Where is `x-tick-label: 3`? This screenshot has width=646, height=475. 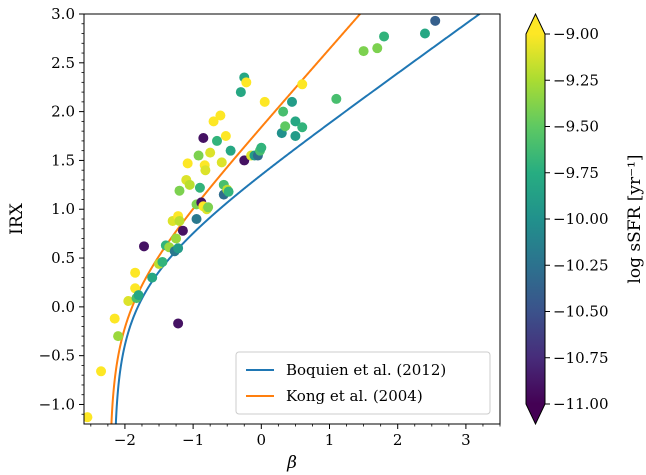
x-tick-label: 3 is located at coordinates (466, 440).